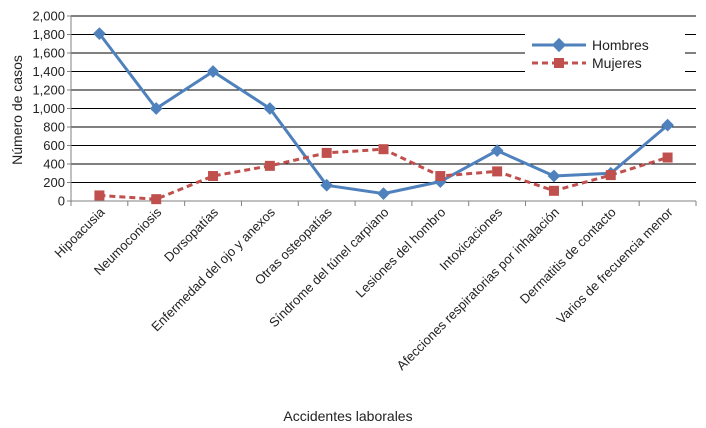 This screenshot has width=706, height=428. What do you see at coordinates (48, 34) in the screenshot?
I see `y-tick-label: 1,800` at bounding box center [48, 34].